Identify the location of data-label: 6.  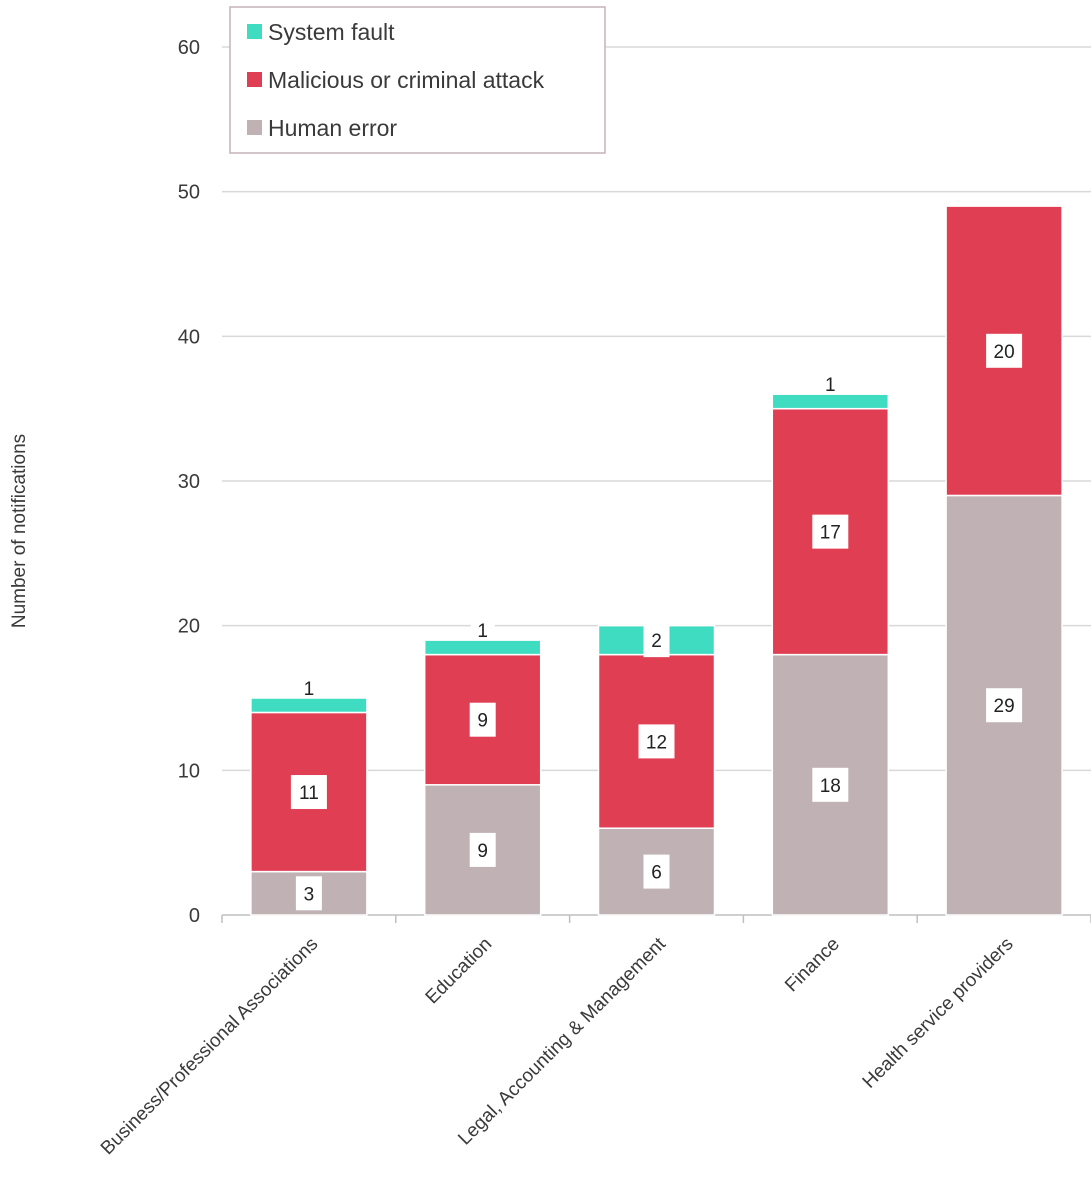
(656, 873).